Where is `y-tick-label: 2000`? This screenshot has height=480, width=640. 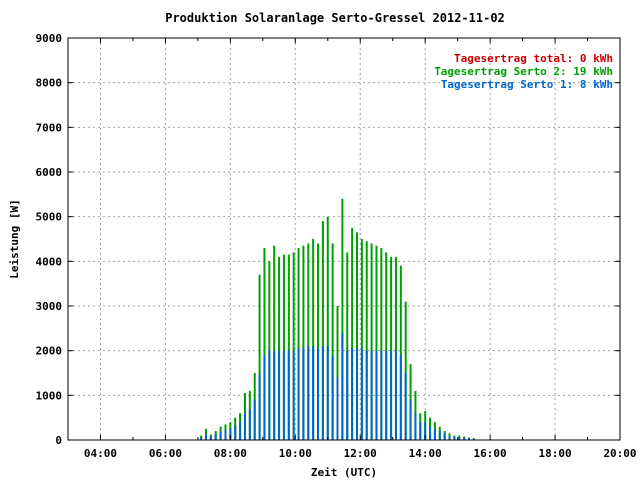
y-tick-label: 2000 is located at coordinates (49, 351).